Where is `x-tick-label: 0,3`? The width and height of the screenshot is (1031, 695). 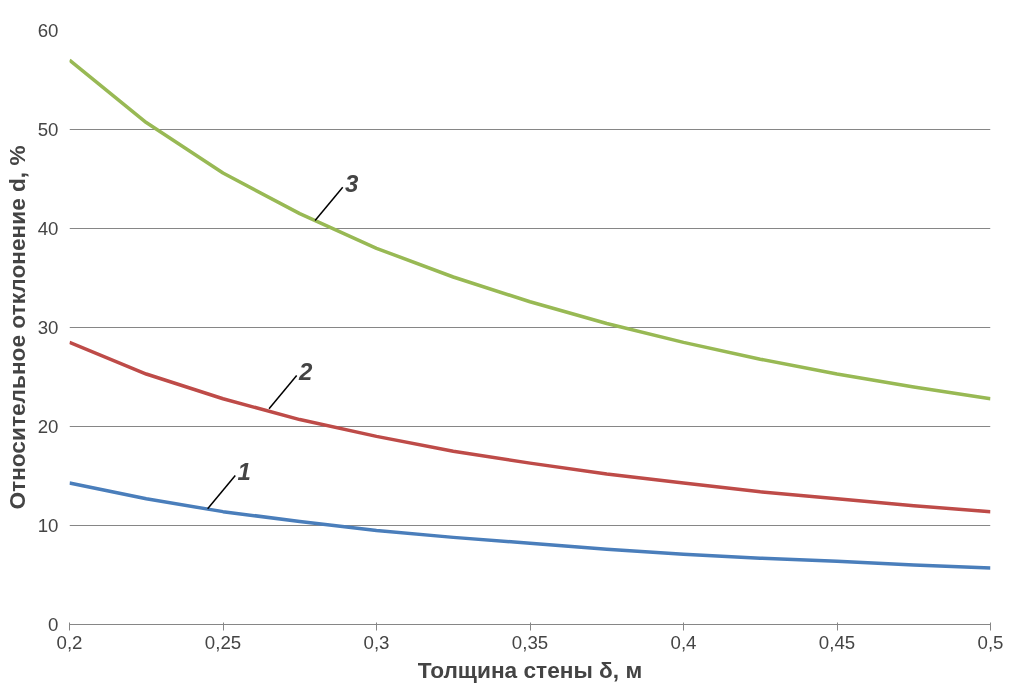 x-tick-label: 0,3 is located at coordinates (376, 642).